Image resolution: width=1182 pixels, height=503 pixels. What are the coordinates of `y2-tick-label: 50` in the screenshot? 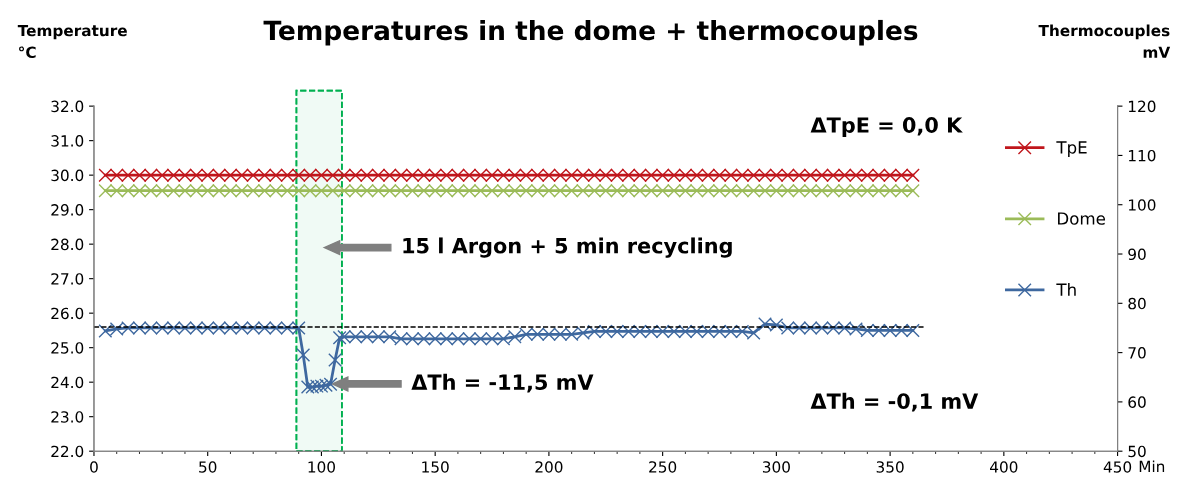 It's located at (1137, 451).